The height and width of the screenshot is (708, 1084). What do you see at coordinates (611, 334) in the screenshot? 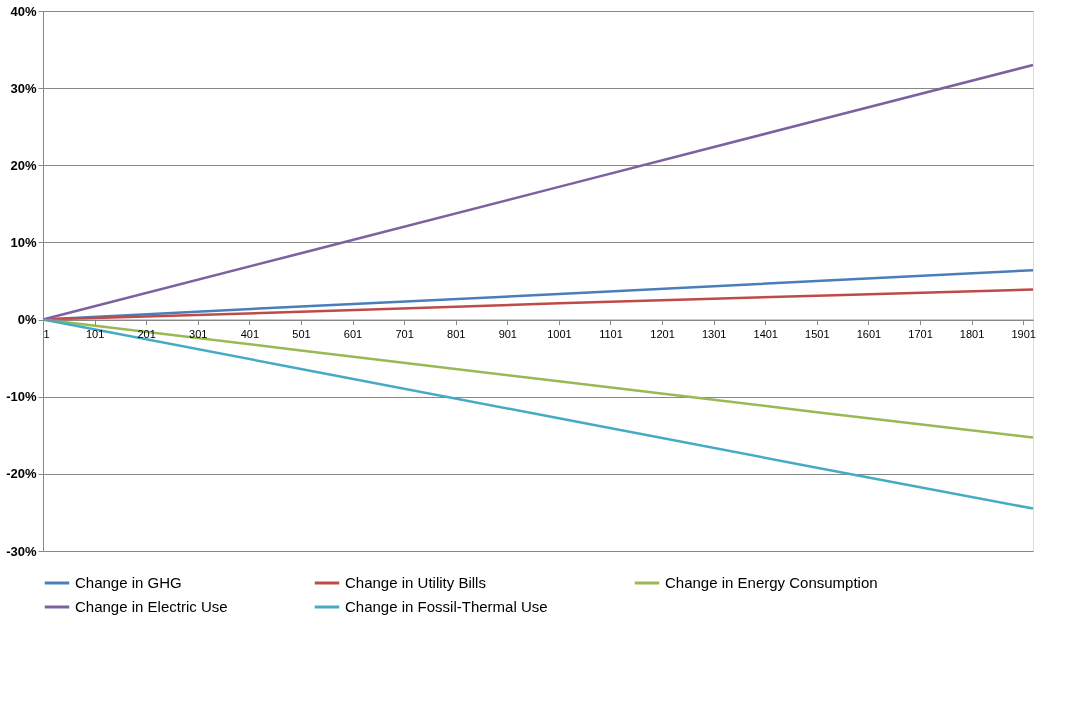
I see `x-tick-label: 1101` at bounding box center [611, 334].